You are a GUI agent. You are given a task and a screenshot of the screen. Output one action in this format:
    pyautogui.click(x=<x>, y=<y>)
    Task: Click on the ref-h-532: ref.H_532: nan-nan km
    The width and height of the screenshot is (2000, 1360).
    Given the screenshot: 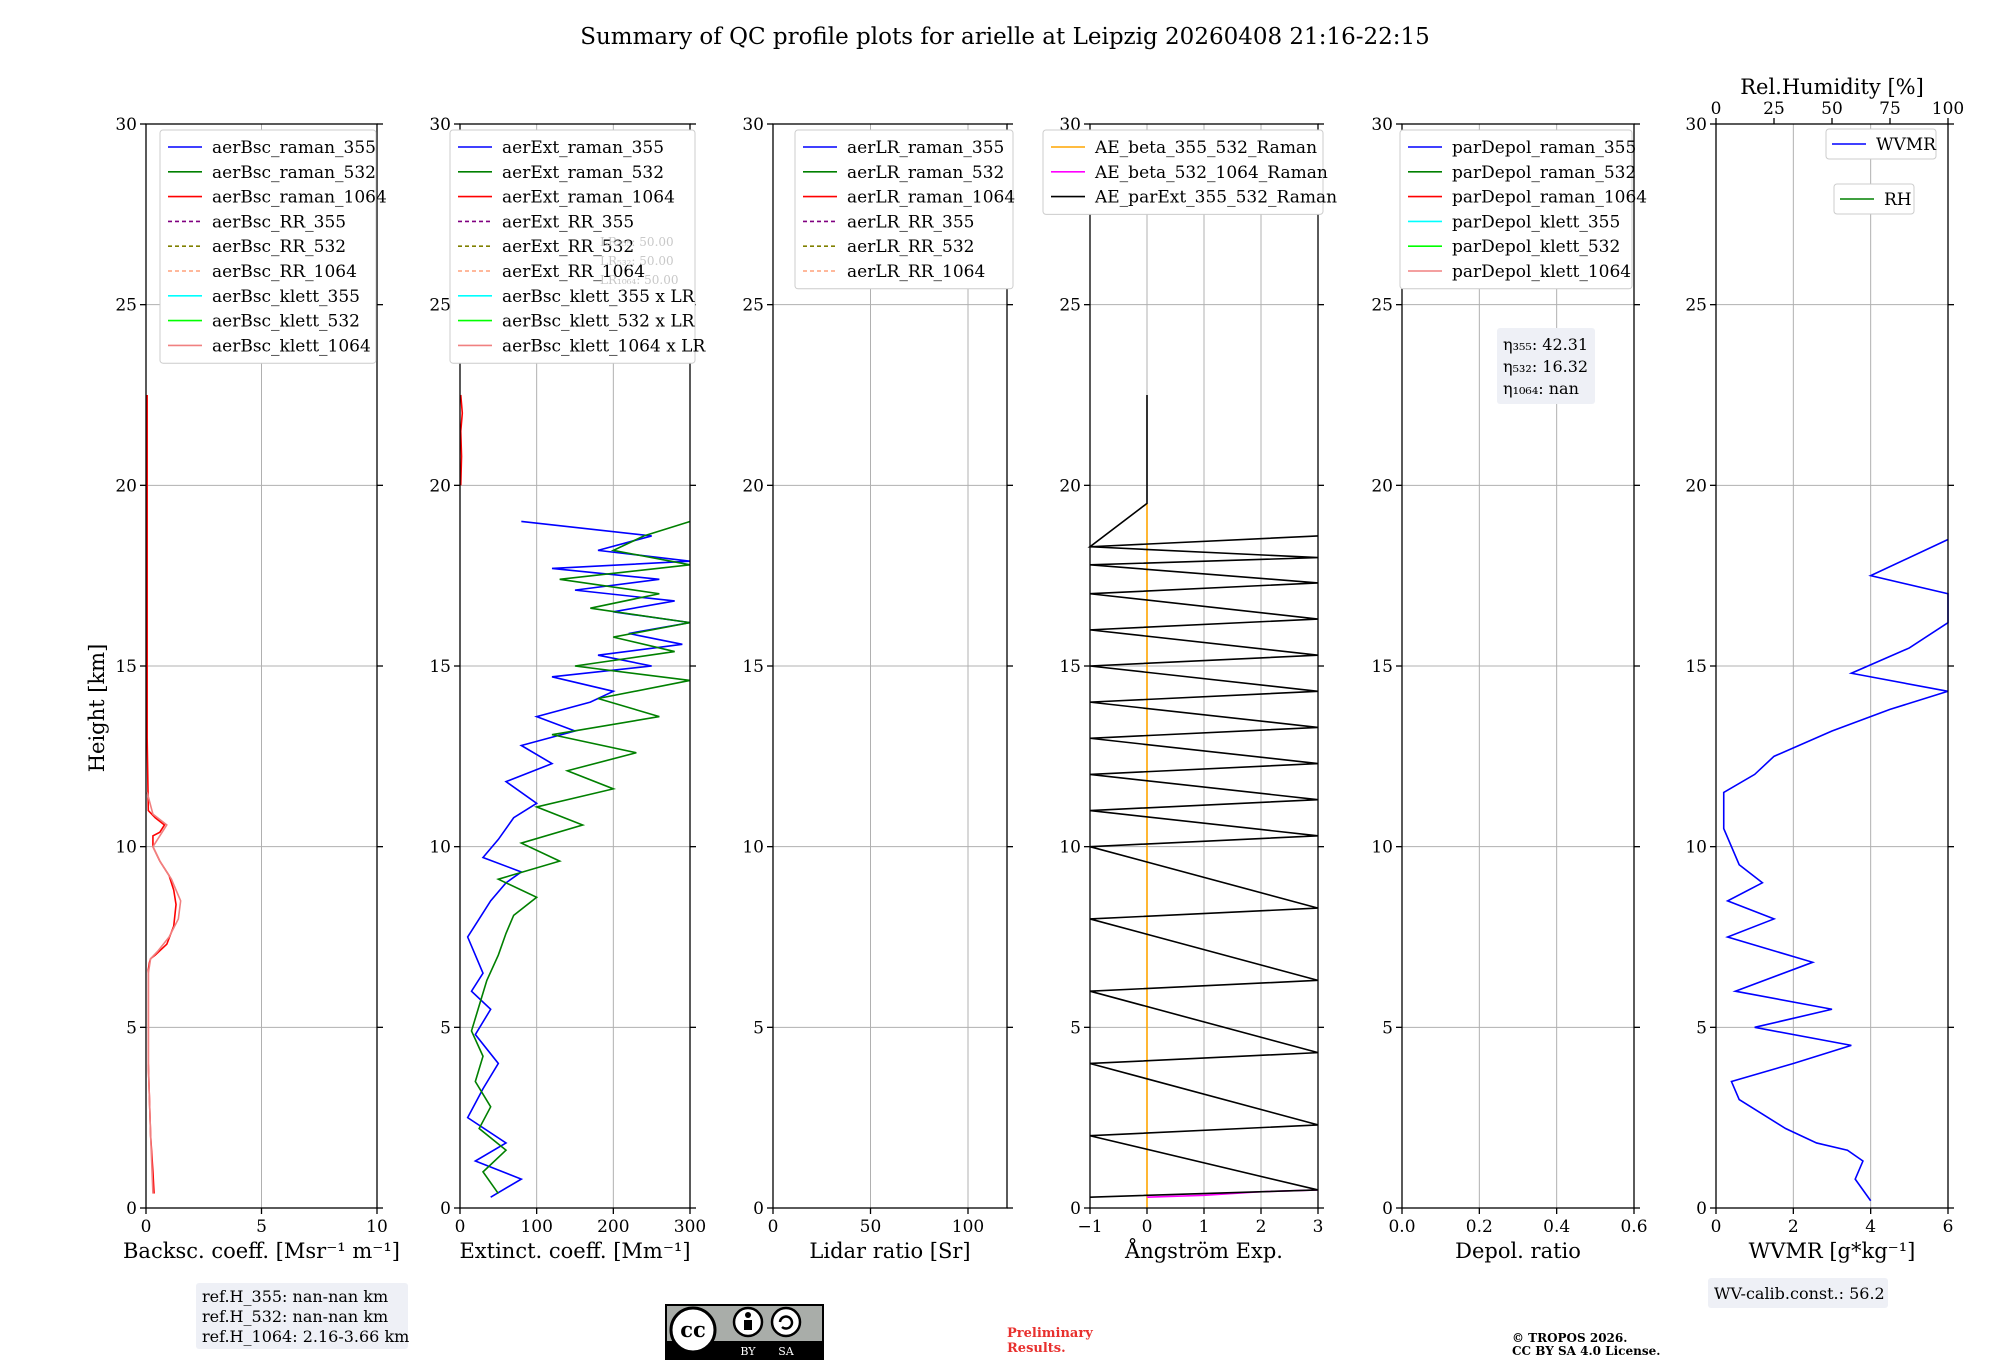 What is the action you would take?
    pyautogui.click(x=295, y=1316)
    